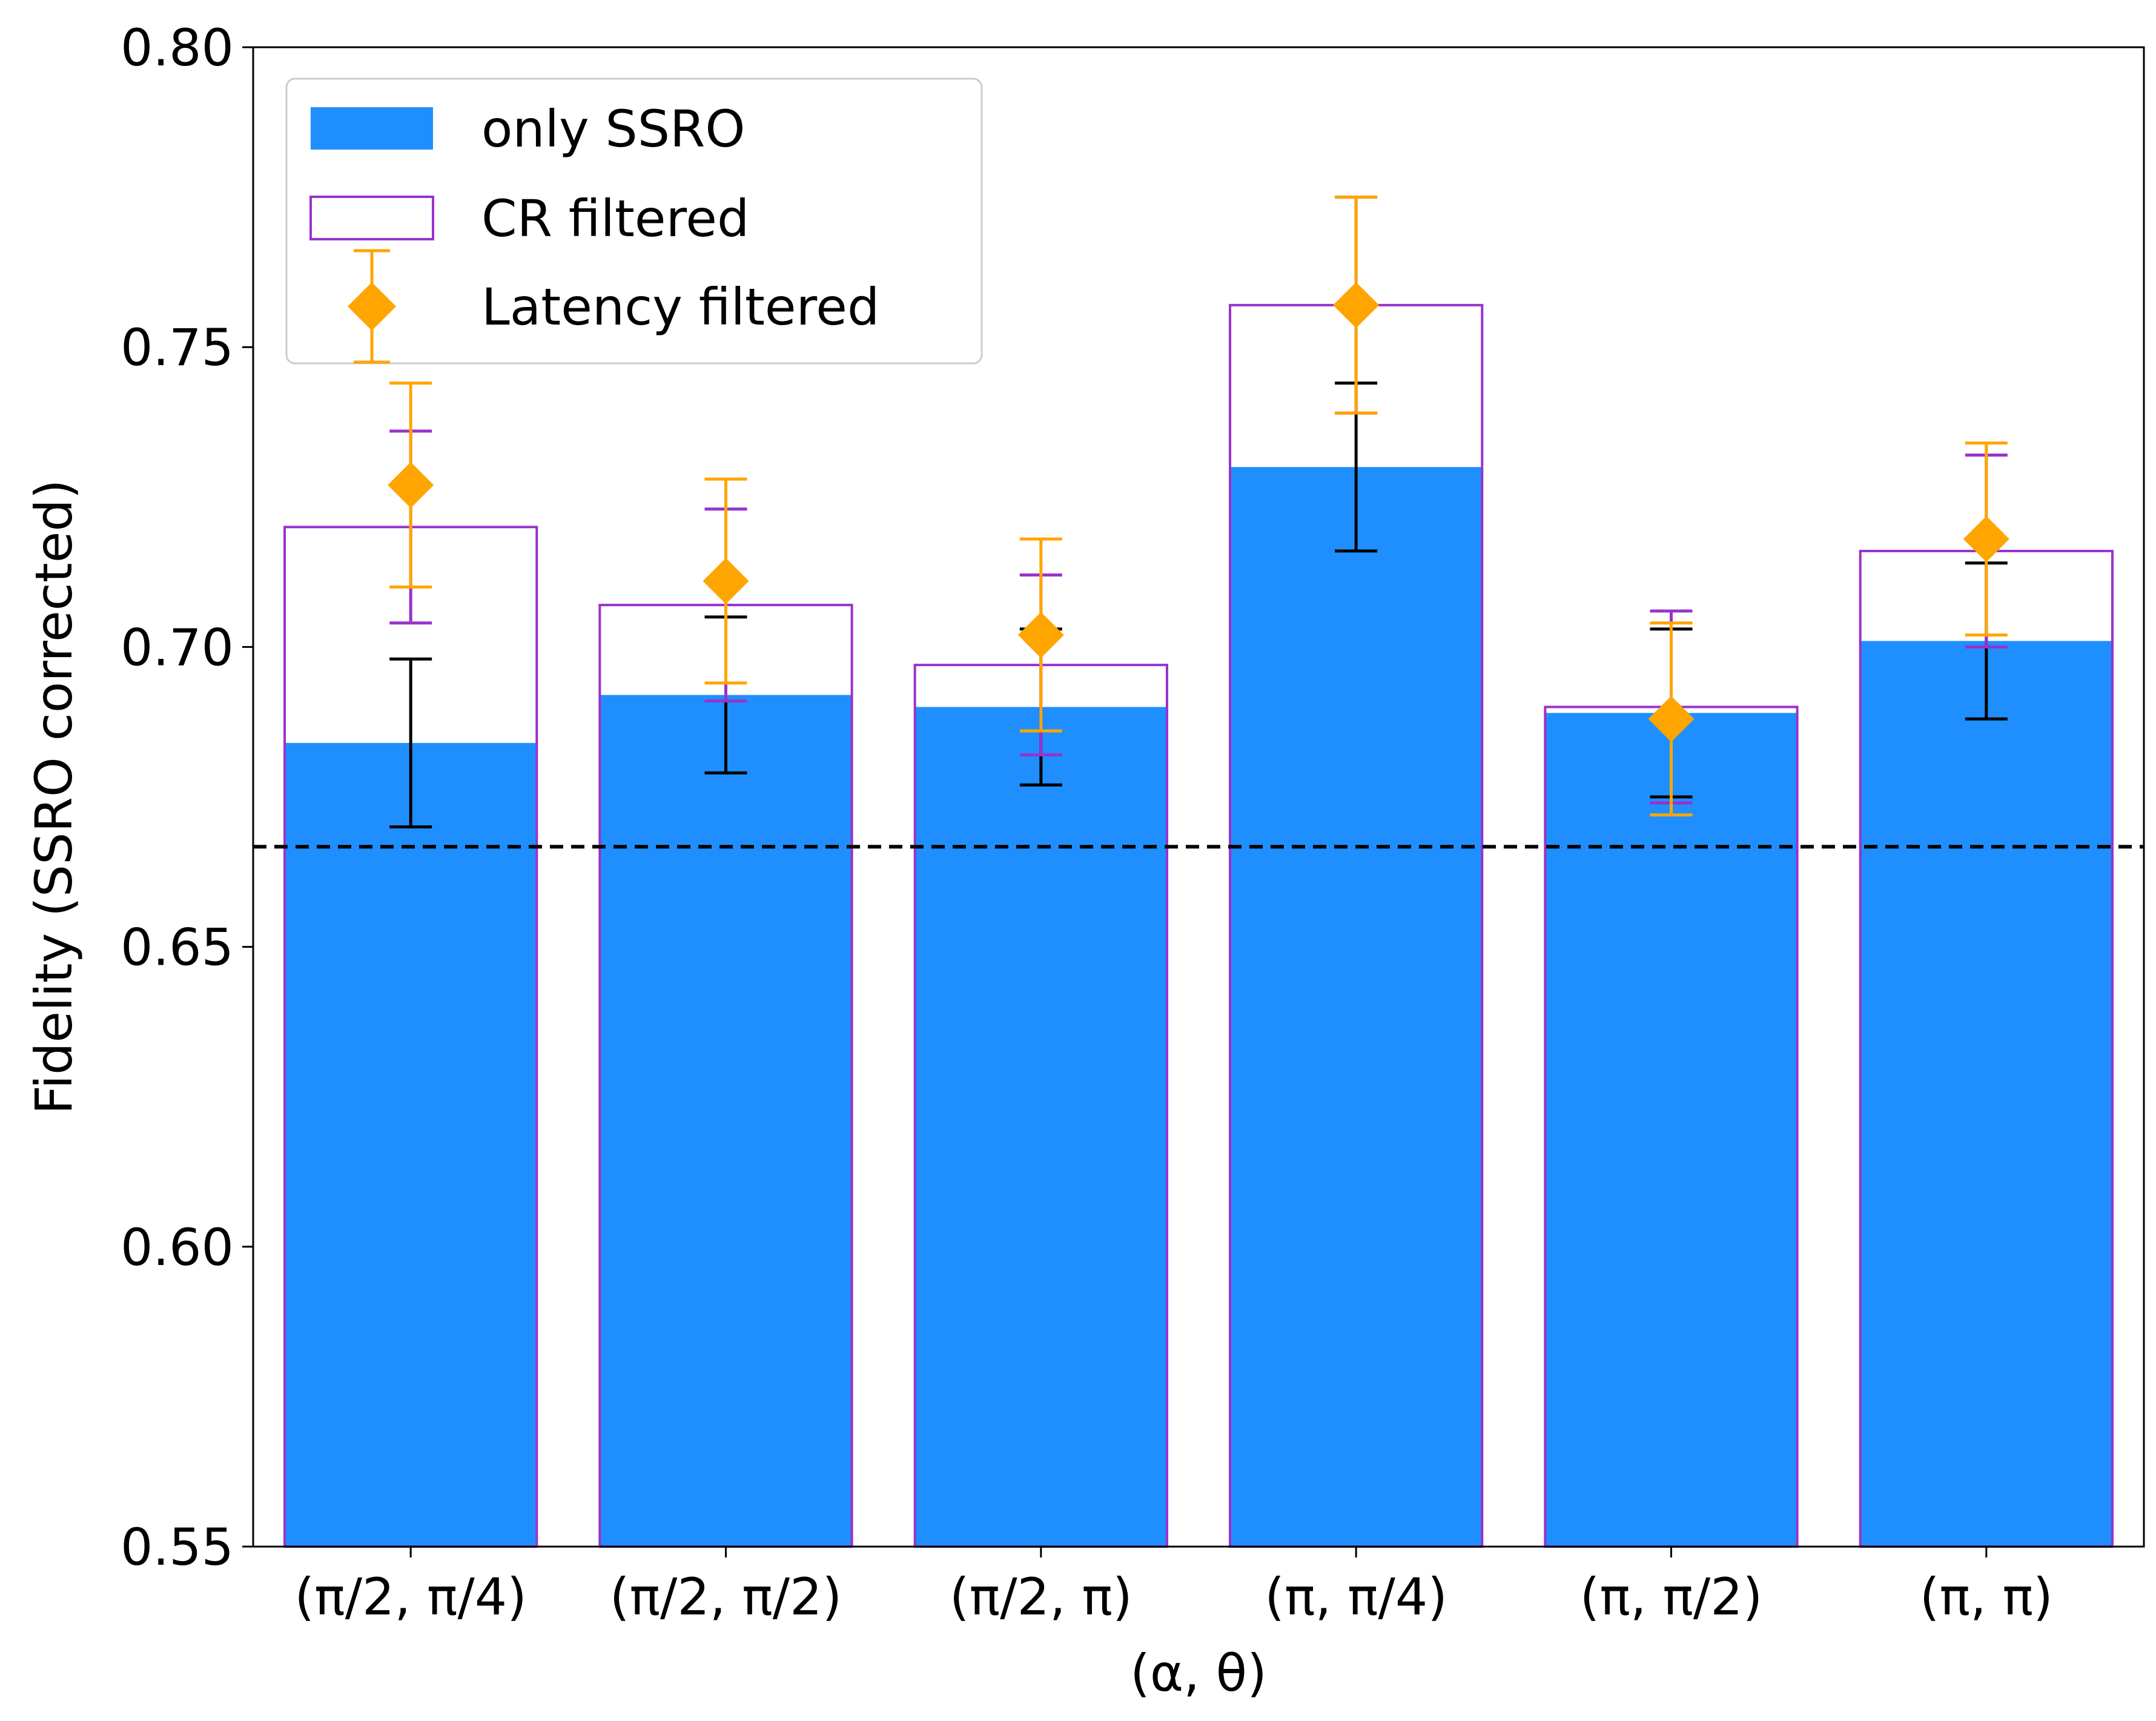 This screenshot has width=2156, height=1721. Describe the element at coordinates (613, 129) in the screenshot. I see `legend-label: only SSRO` at that location.